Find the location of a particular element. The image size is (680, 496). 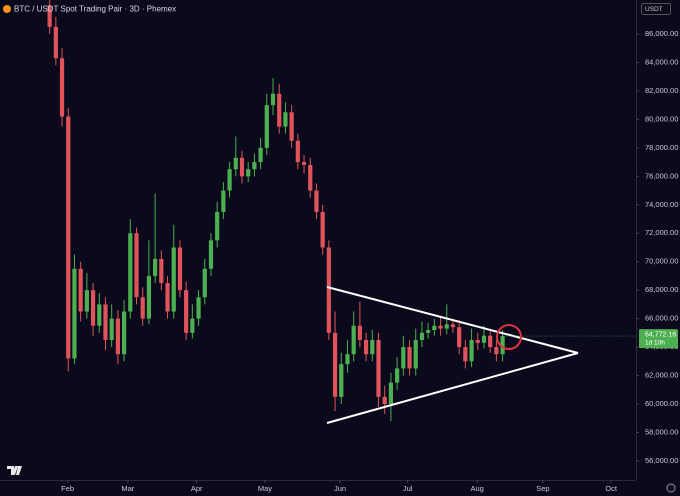

y-tick-label: 78,000.00 is located at coordinates (661, 147).